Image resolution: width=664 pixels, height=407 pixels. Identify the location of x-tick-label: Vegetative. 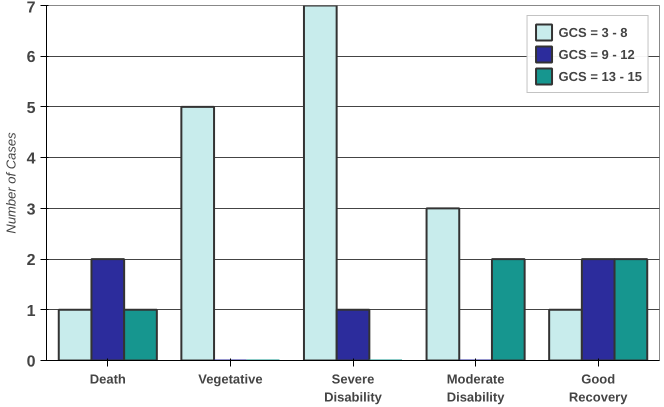
(230, 379).